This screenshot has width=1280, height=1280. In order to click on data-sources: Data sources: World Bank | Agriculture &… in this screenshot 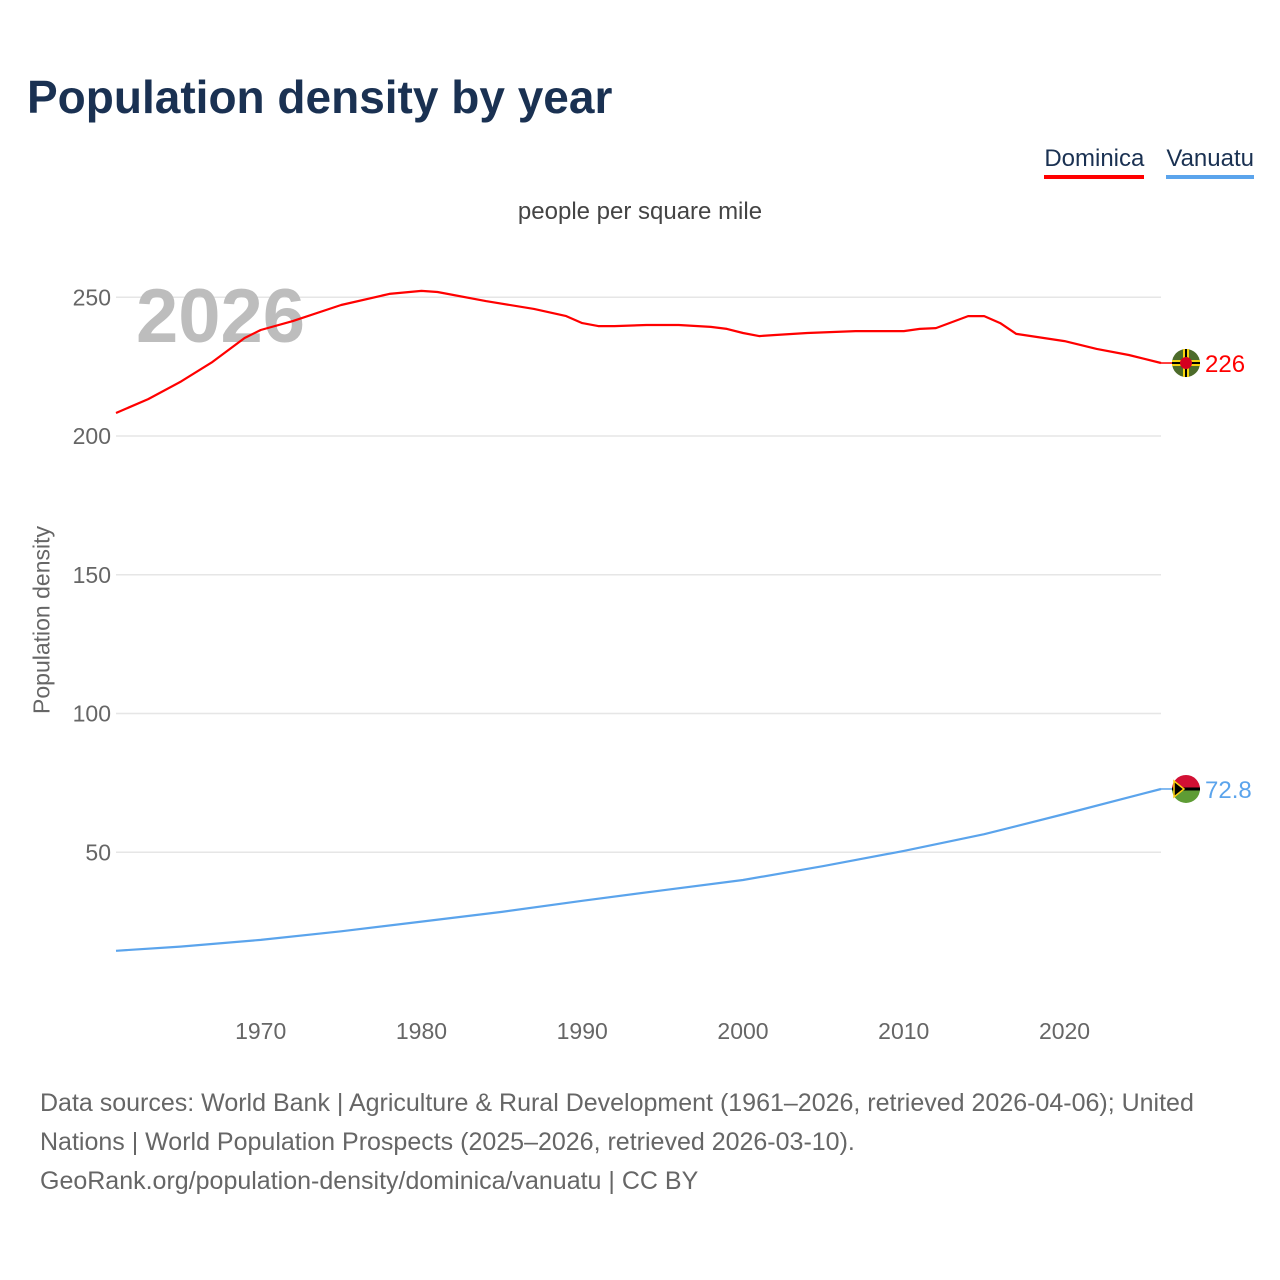, I will do `click(617, 1122)`.